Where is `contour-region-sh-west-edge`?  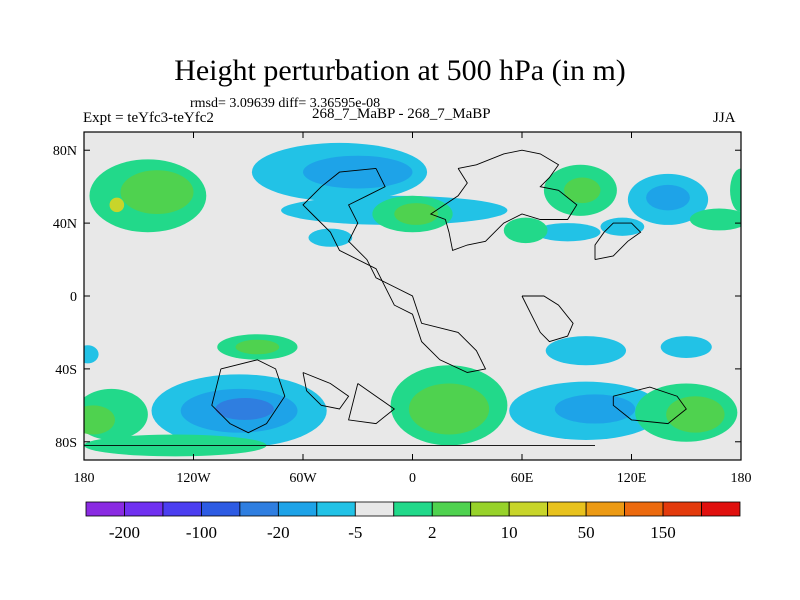 contour-region-sh-west-edge is located at coordinates (91, 354).